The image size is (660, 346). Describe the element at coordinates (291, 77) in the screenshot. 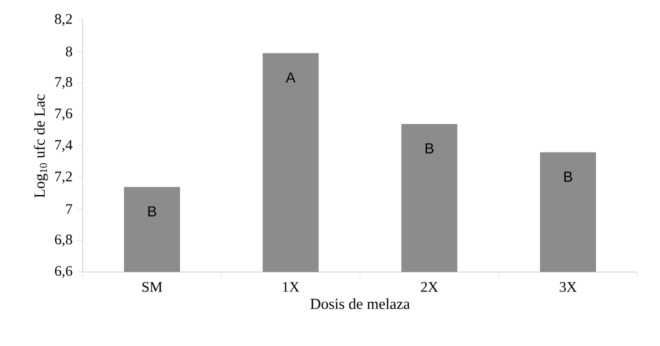

I see `annotation: A` at that location.